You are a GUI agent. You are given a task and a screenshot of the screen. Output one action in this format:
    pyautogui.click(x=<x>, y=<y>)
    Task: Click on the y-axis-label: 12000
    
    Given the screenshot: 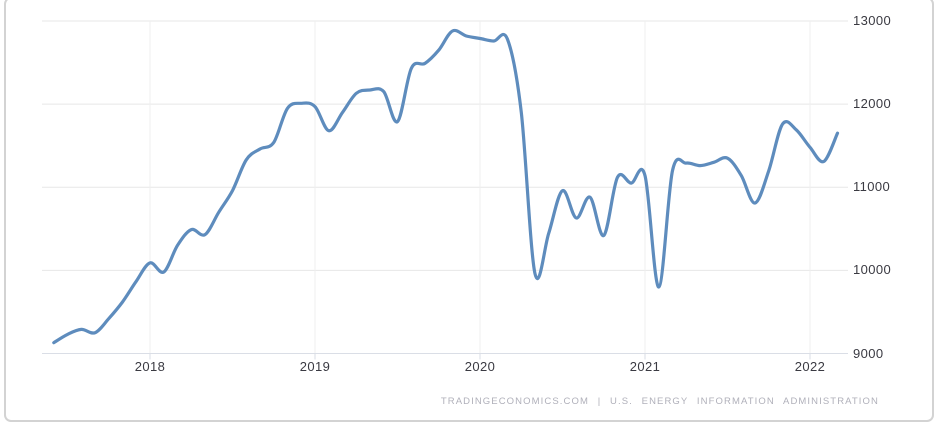 What is the action you would take?
    pyautogui.click(x=872, y=104)
    